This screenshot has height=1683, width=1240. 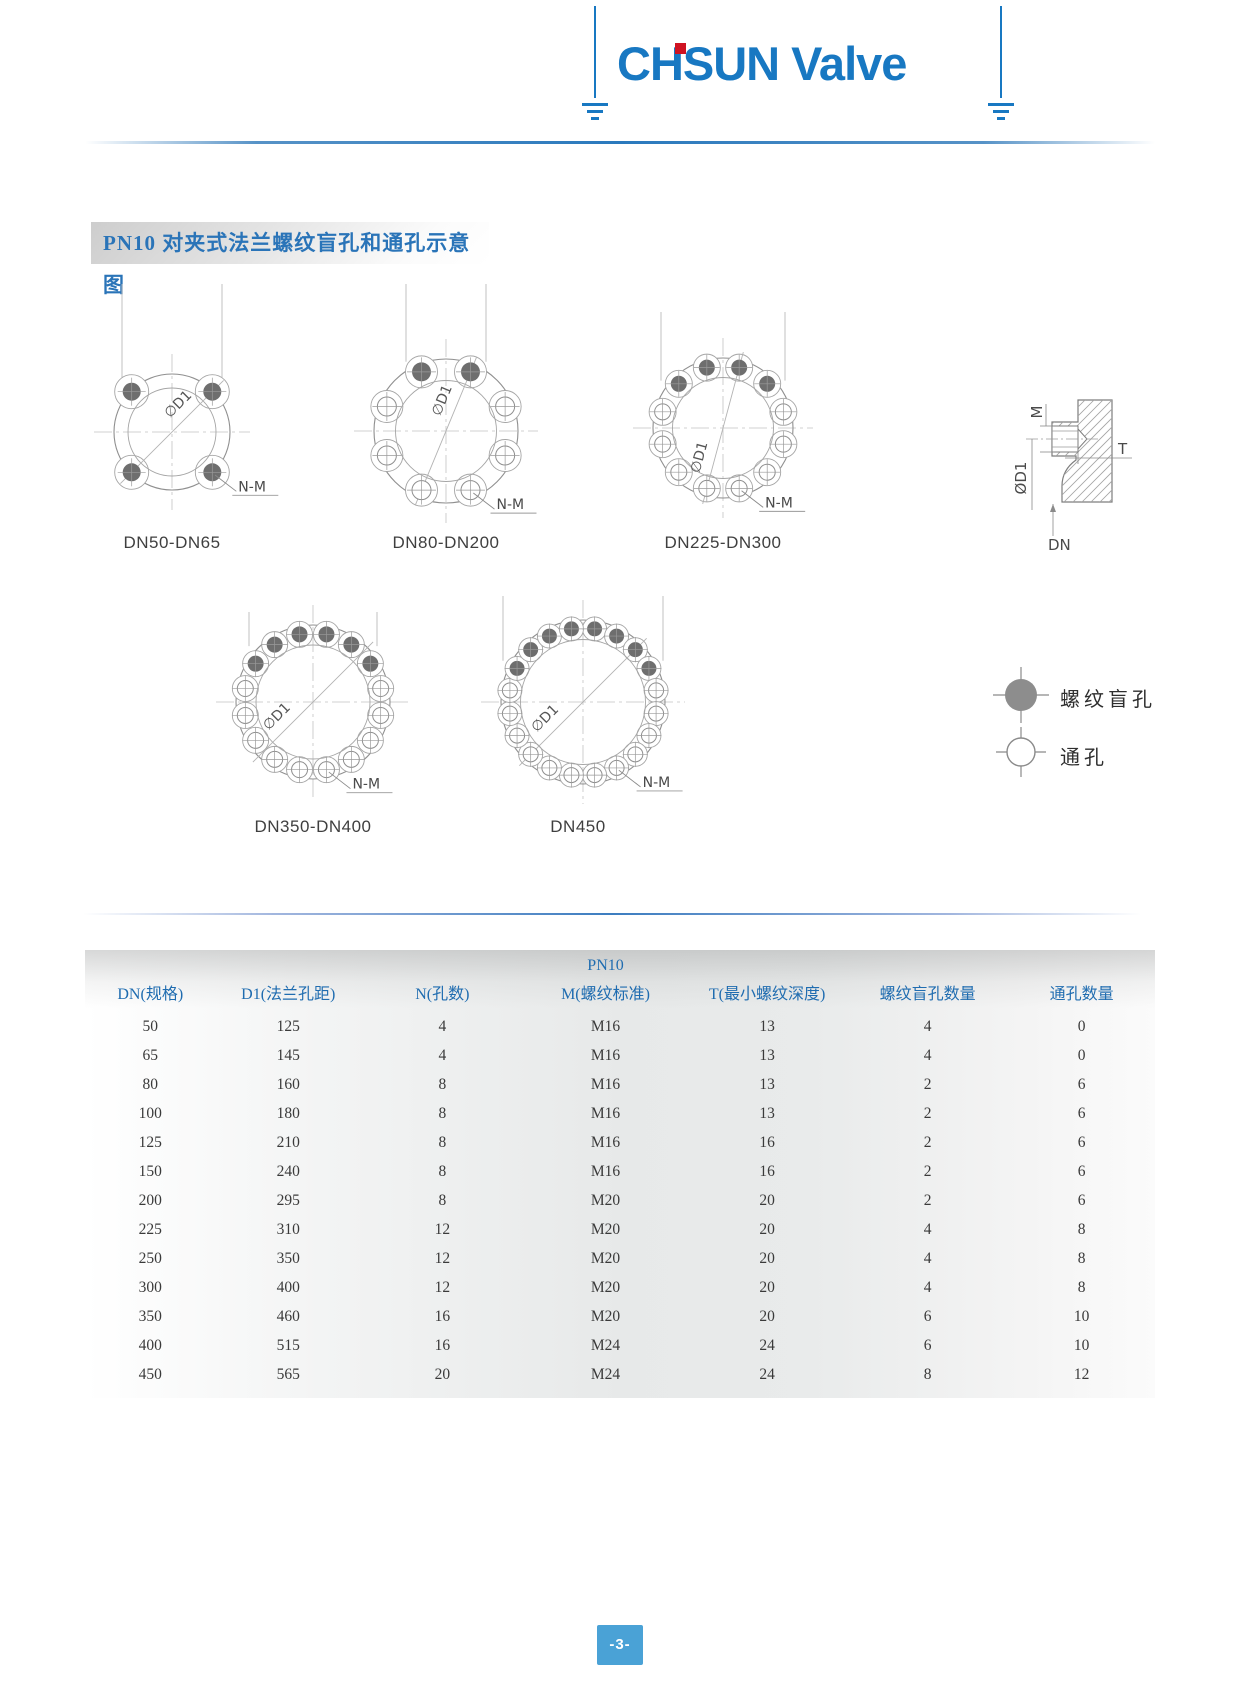 What do you see at coordinates (1122, 449) in the screenshot?
I see `t-dimension-label: T` at bounding box center [1122, 449].